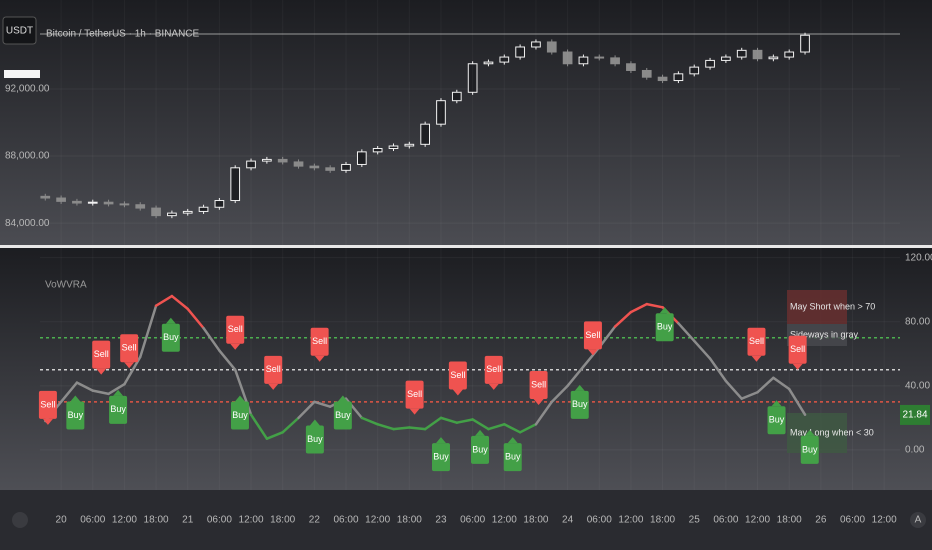 The width and height of the screenshot is (932, 550). Describe the element at coordinates (832, 306) in the screenshot. I see `annotation: May Short when > 70` at that location.